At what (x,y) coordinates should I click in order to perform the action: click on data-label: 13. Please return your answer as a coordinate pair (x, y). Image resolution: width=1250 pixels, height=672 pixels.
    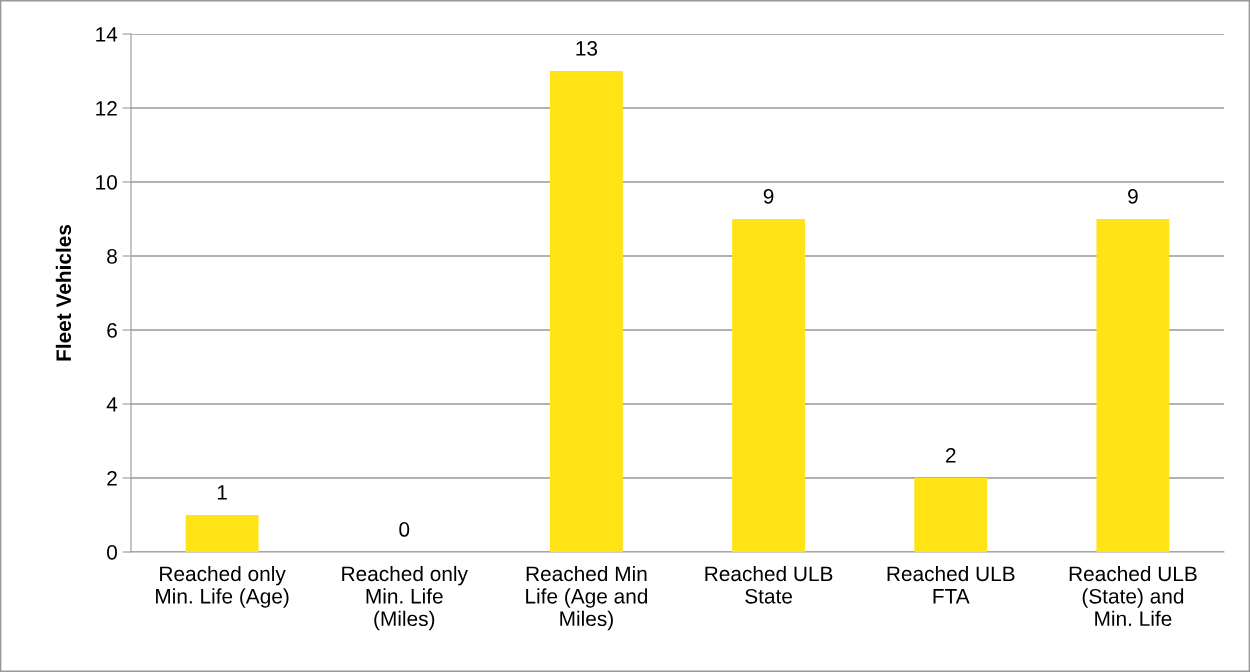
    Looking at the image, I should click on (587, 48).